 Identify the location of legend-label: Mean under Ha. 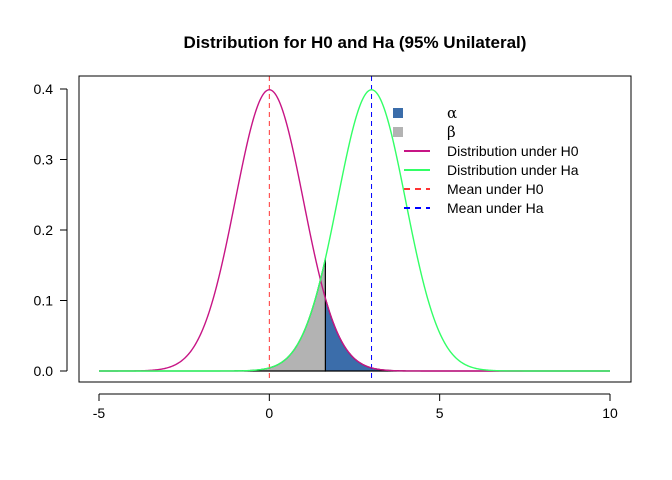
(495, 208).